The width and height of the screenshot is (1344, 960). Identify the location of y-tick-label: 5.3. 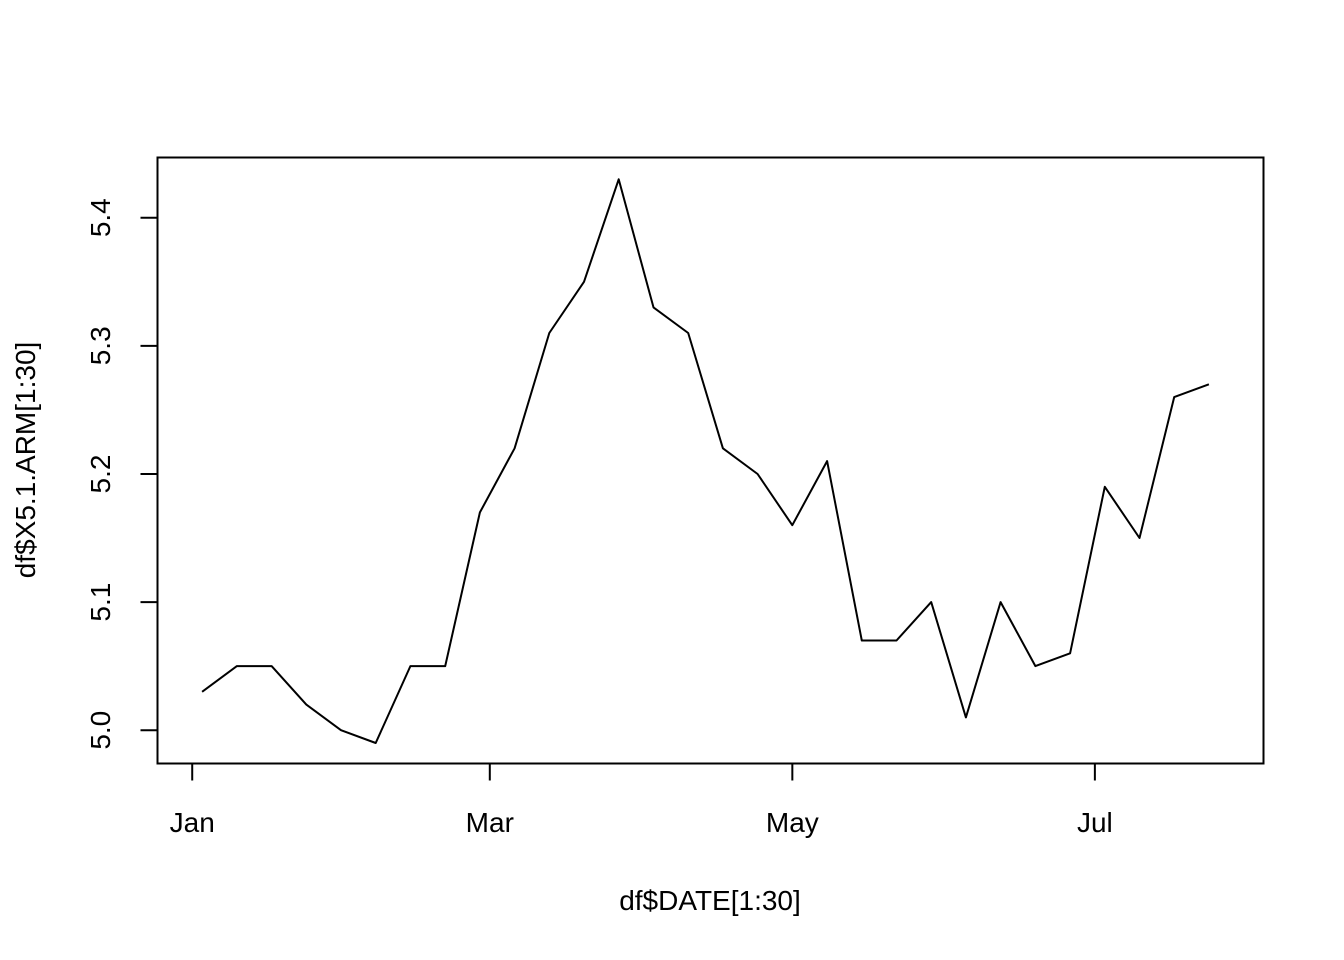
(100, 345).